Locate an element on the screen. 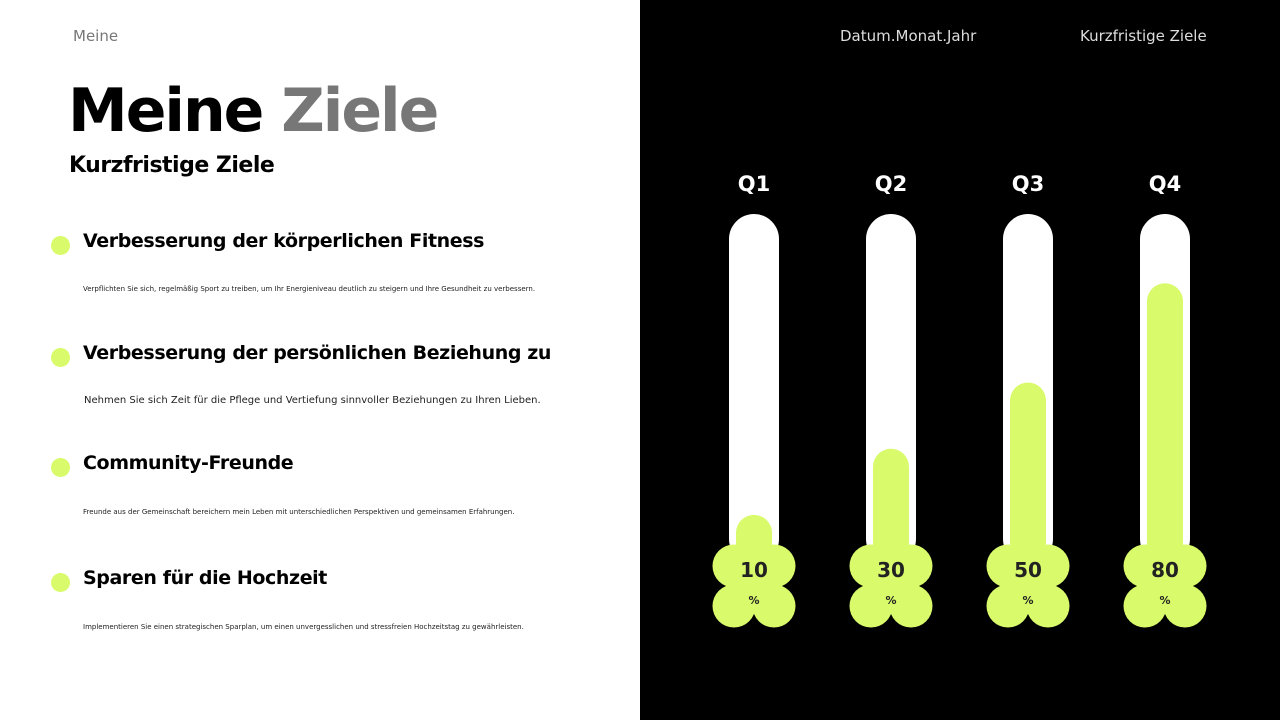  brand-label: Meine is located at coordinates (96, 36).